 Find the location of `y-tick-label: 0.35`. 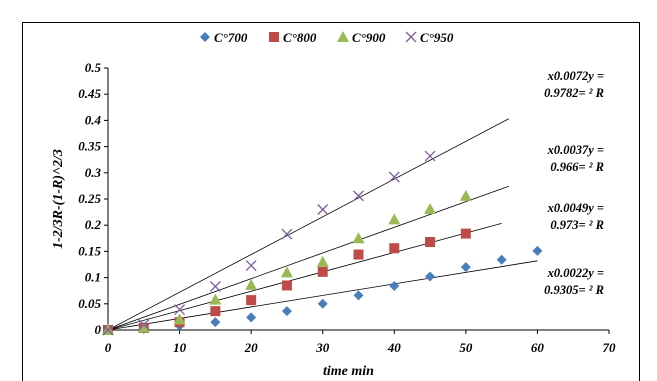

y-tick-label: 0.35 is located at coordinates (89, 146).